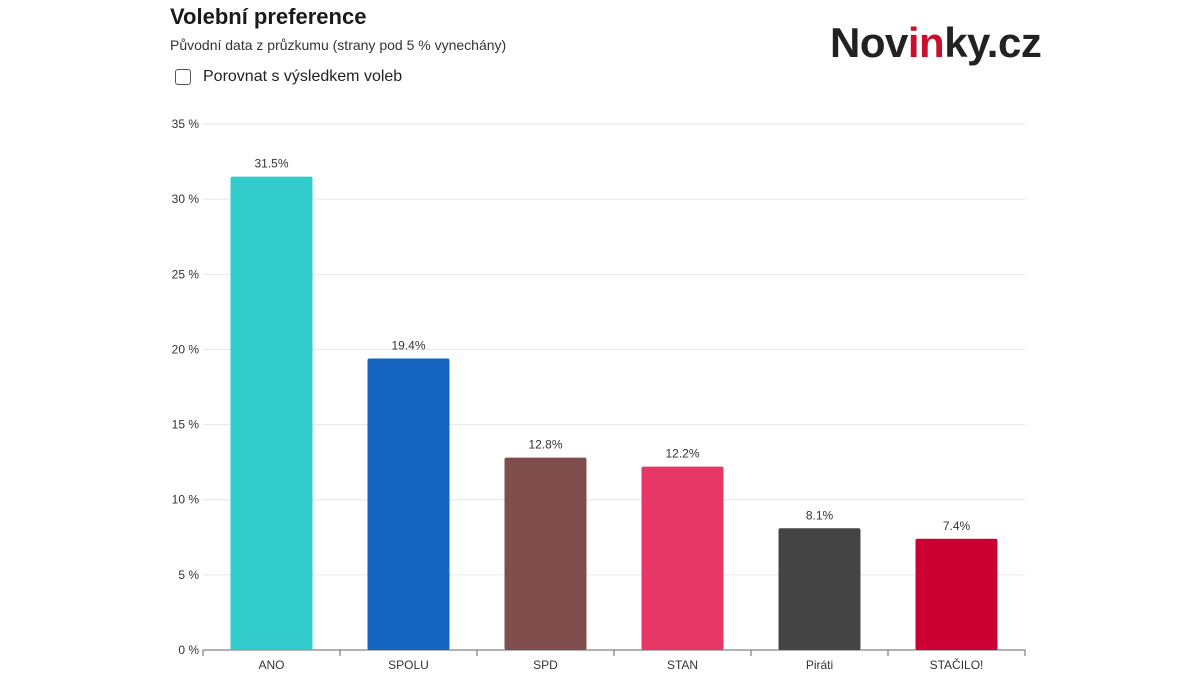 This screenshot has width=1200, height=675. I want to click on novinky-logo: Novinky.cz, so click(936, 42).